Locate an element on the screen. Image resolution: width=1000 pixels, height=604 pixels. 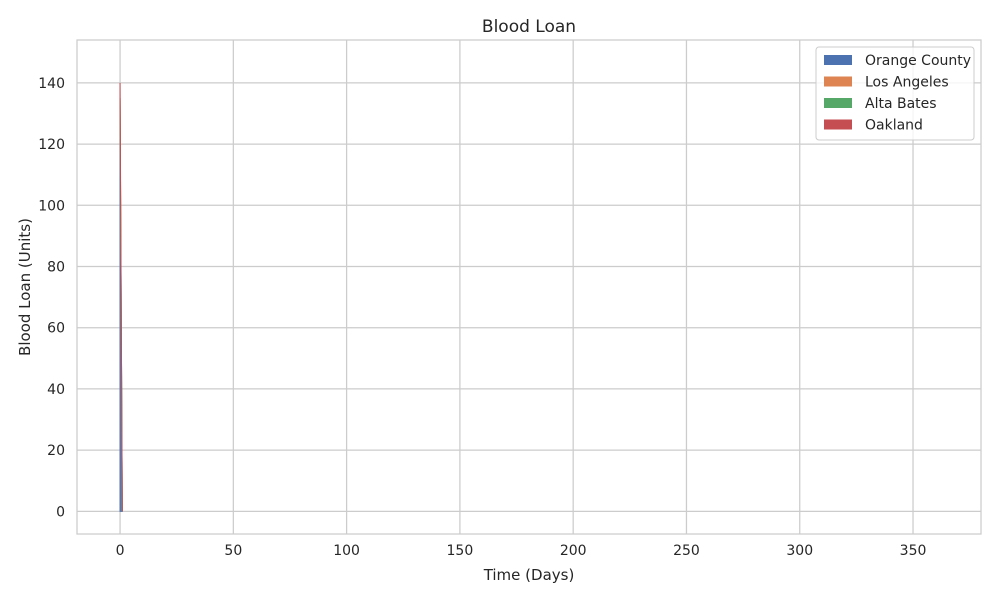
x-axis-label: Time (Days) is located at coordinates (529, 575).